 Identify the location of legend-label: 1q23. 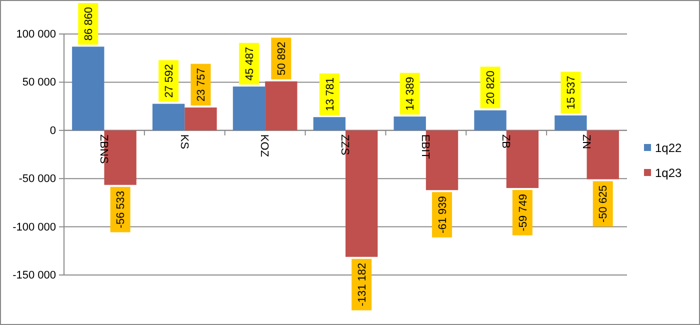
(668, 173).